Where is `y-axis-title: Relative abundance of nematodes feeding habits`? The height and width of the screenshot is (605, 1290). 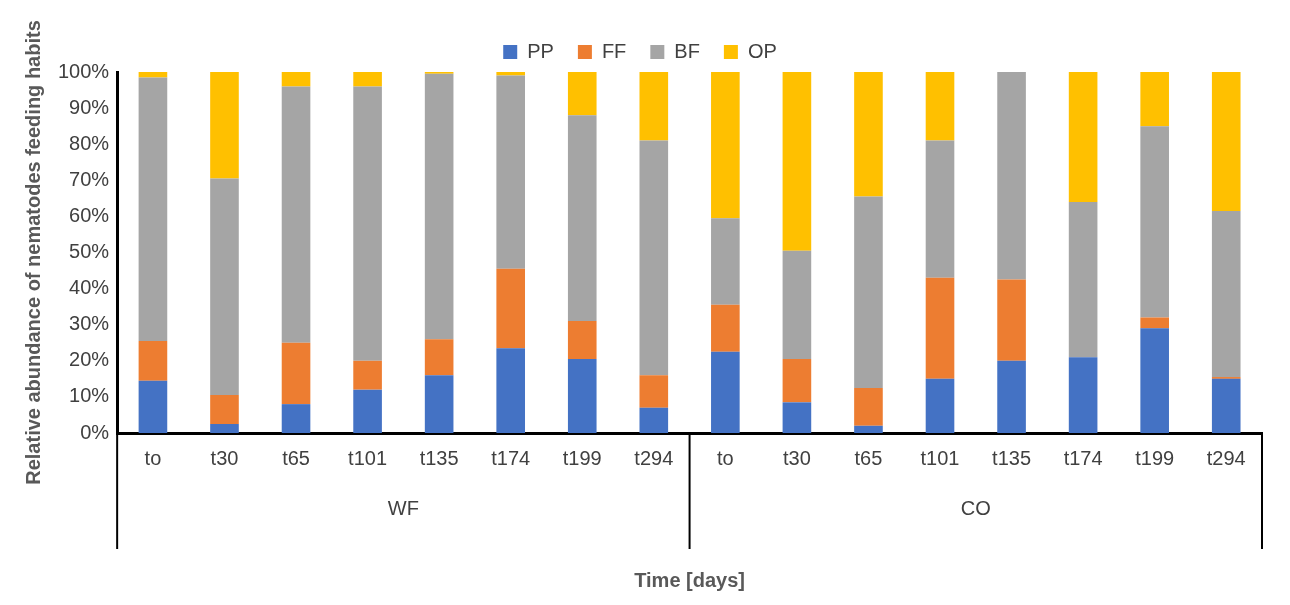
y-axis-title: Relative abundance of nematodes feeding habits is located at coordinates (32, 252).